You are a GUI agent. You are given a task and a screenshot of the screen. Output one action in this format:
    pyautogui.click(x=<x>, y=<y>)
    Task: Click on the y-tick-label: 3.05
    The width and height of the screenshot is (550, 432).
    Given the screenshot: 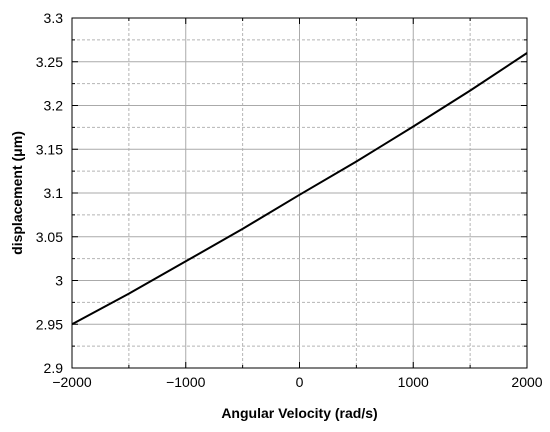 What is the action you would take?
    pyautogui.click(x=49, y=237)
    